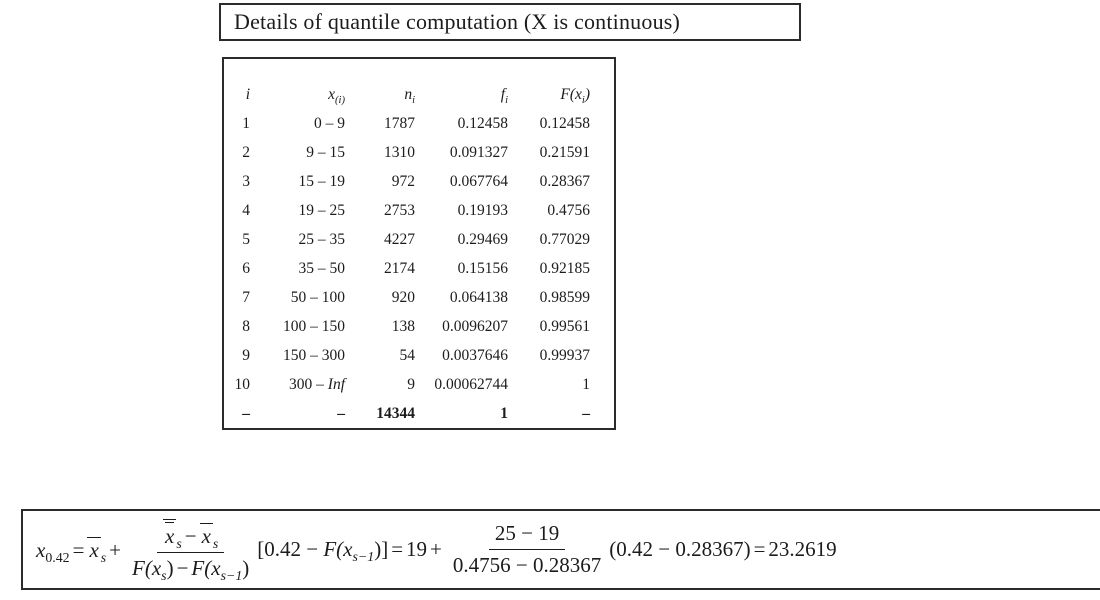  What do you see at coordinates (564, 297) in the screenshot?
I see `table-cell: 0.98599` at bounding box center [564, 297].